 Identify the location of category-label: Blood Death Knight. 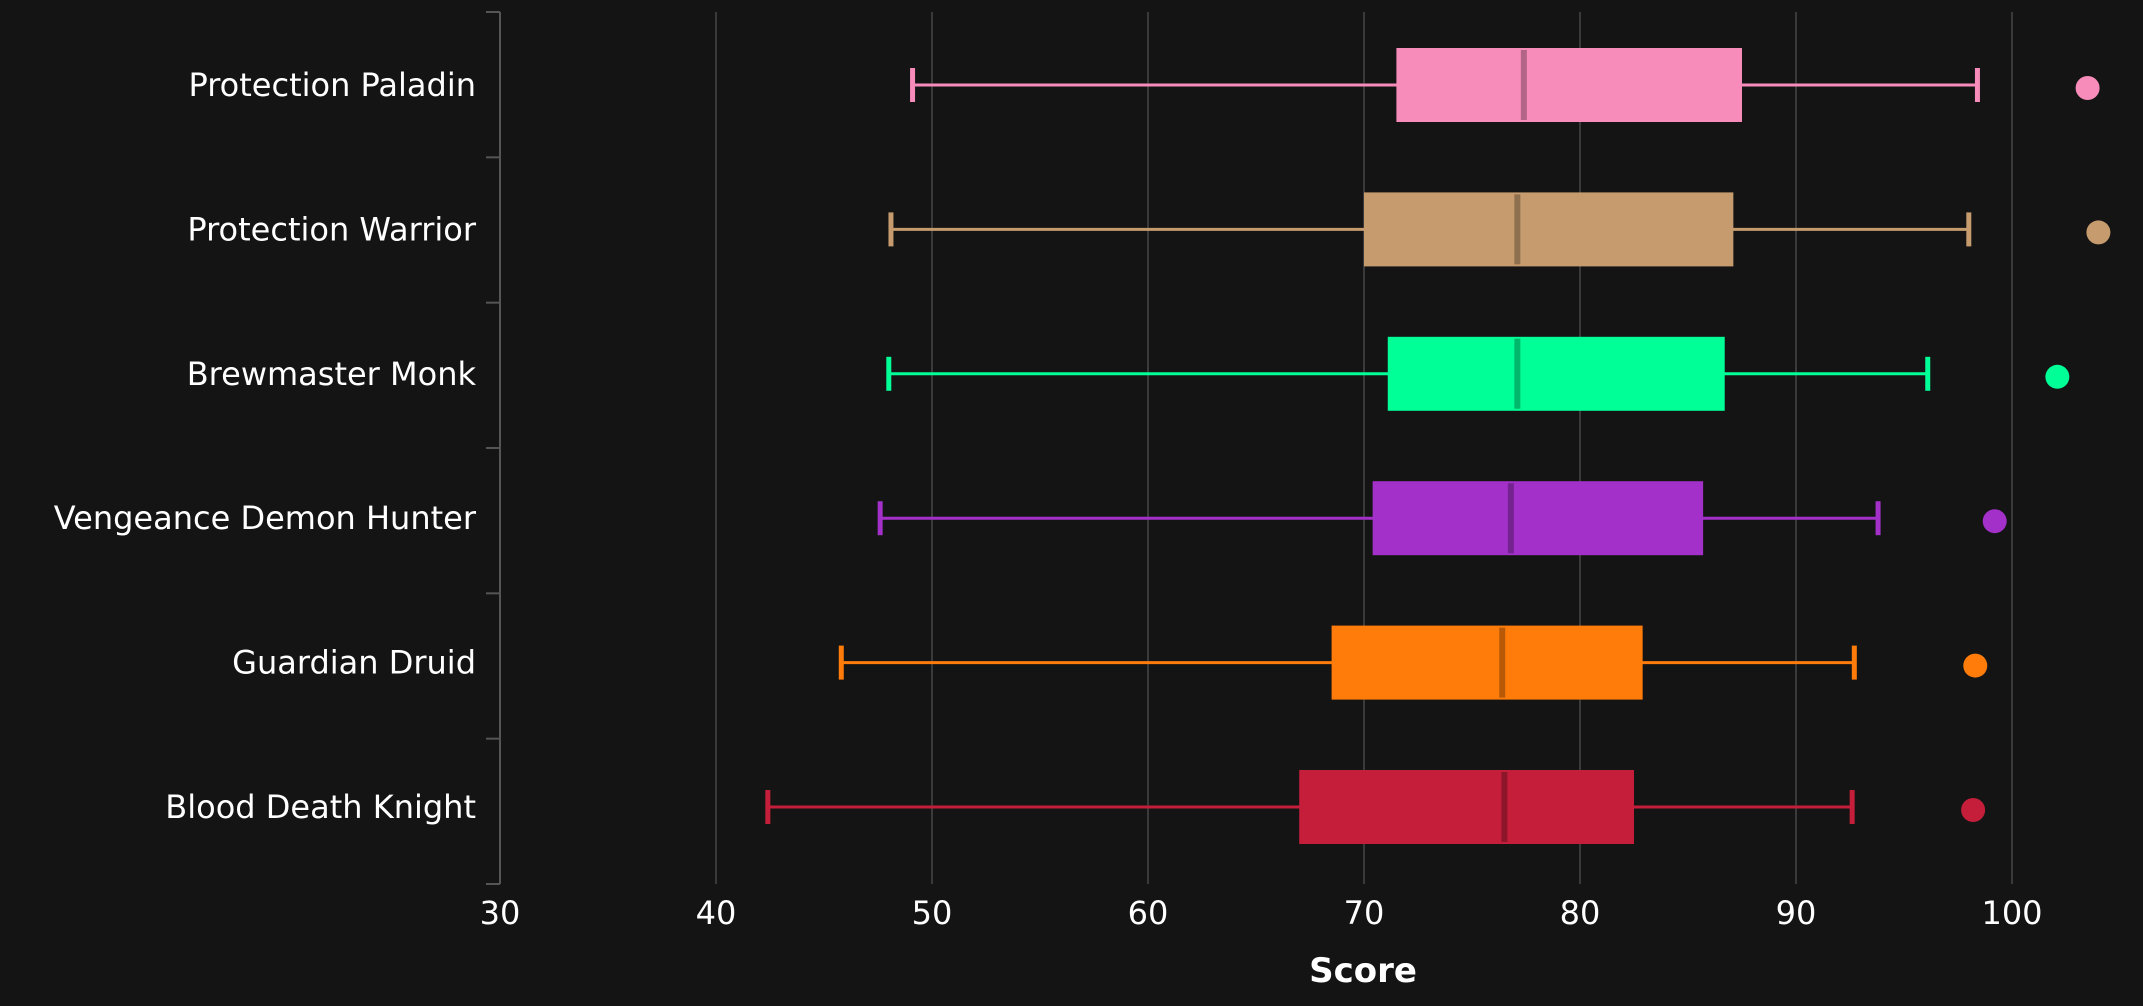
(320, 807).